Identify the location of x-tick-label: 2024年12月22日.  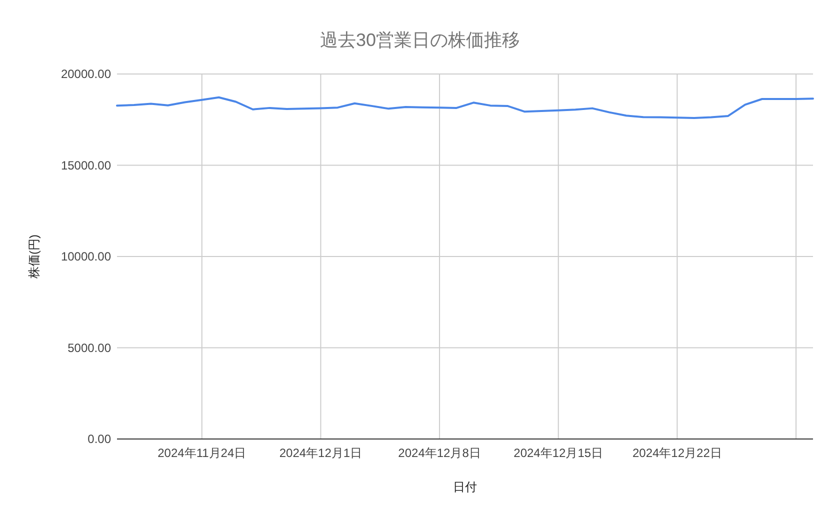
(677, 453).